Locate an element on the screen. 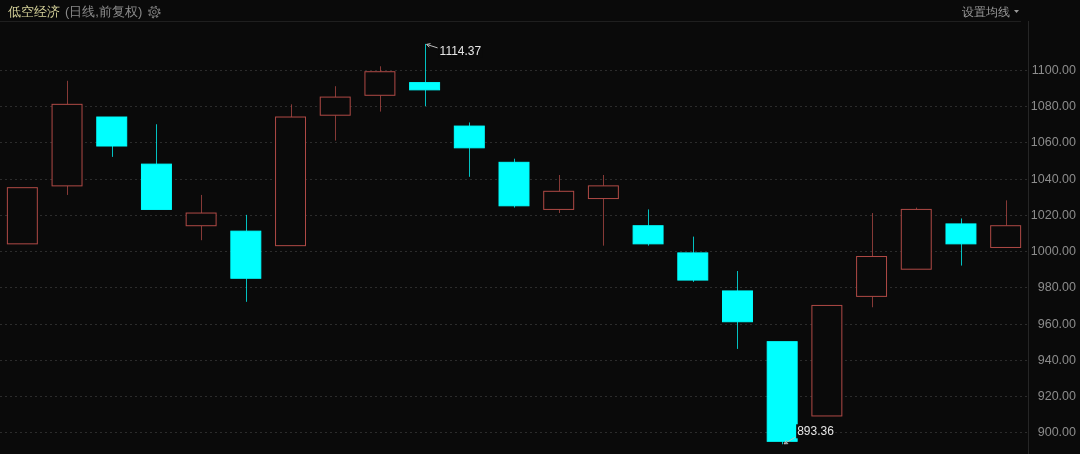 The height and width of the screenshot is (454, 1080). y-tick-label: 1080.00 is located at coordinates (1053, 106).